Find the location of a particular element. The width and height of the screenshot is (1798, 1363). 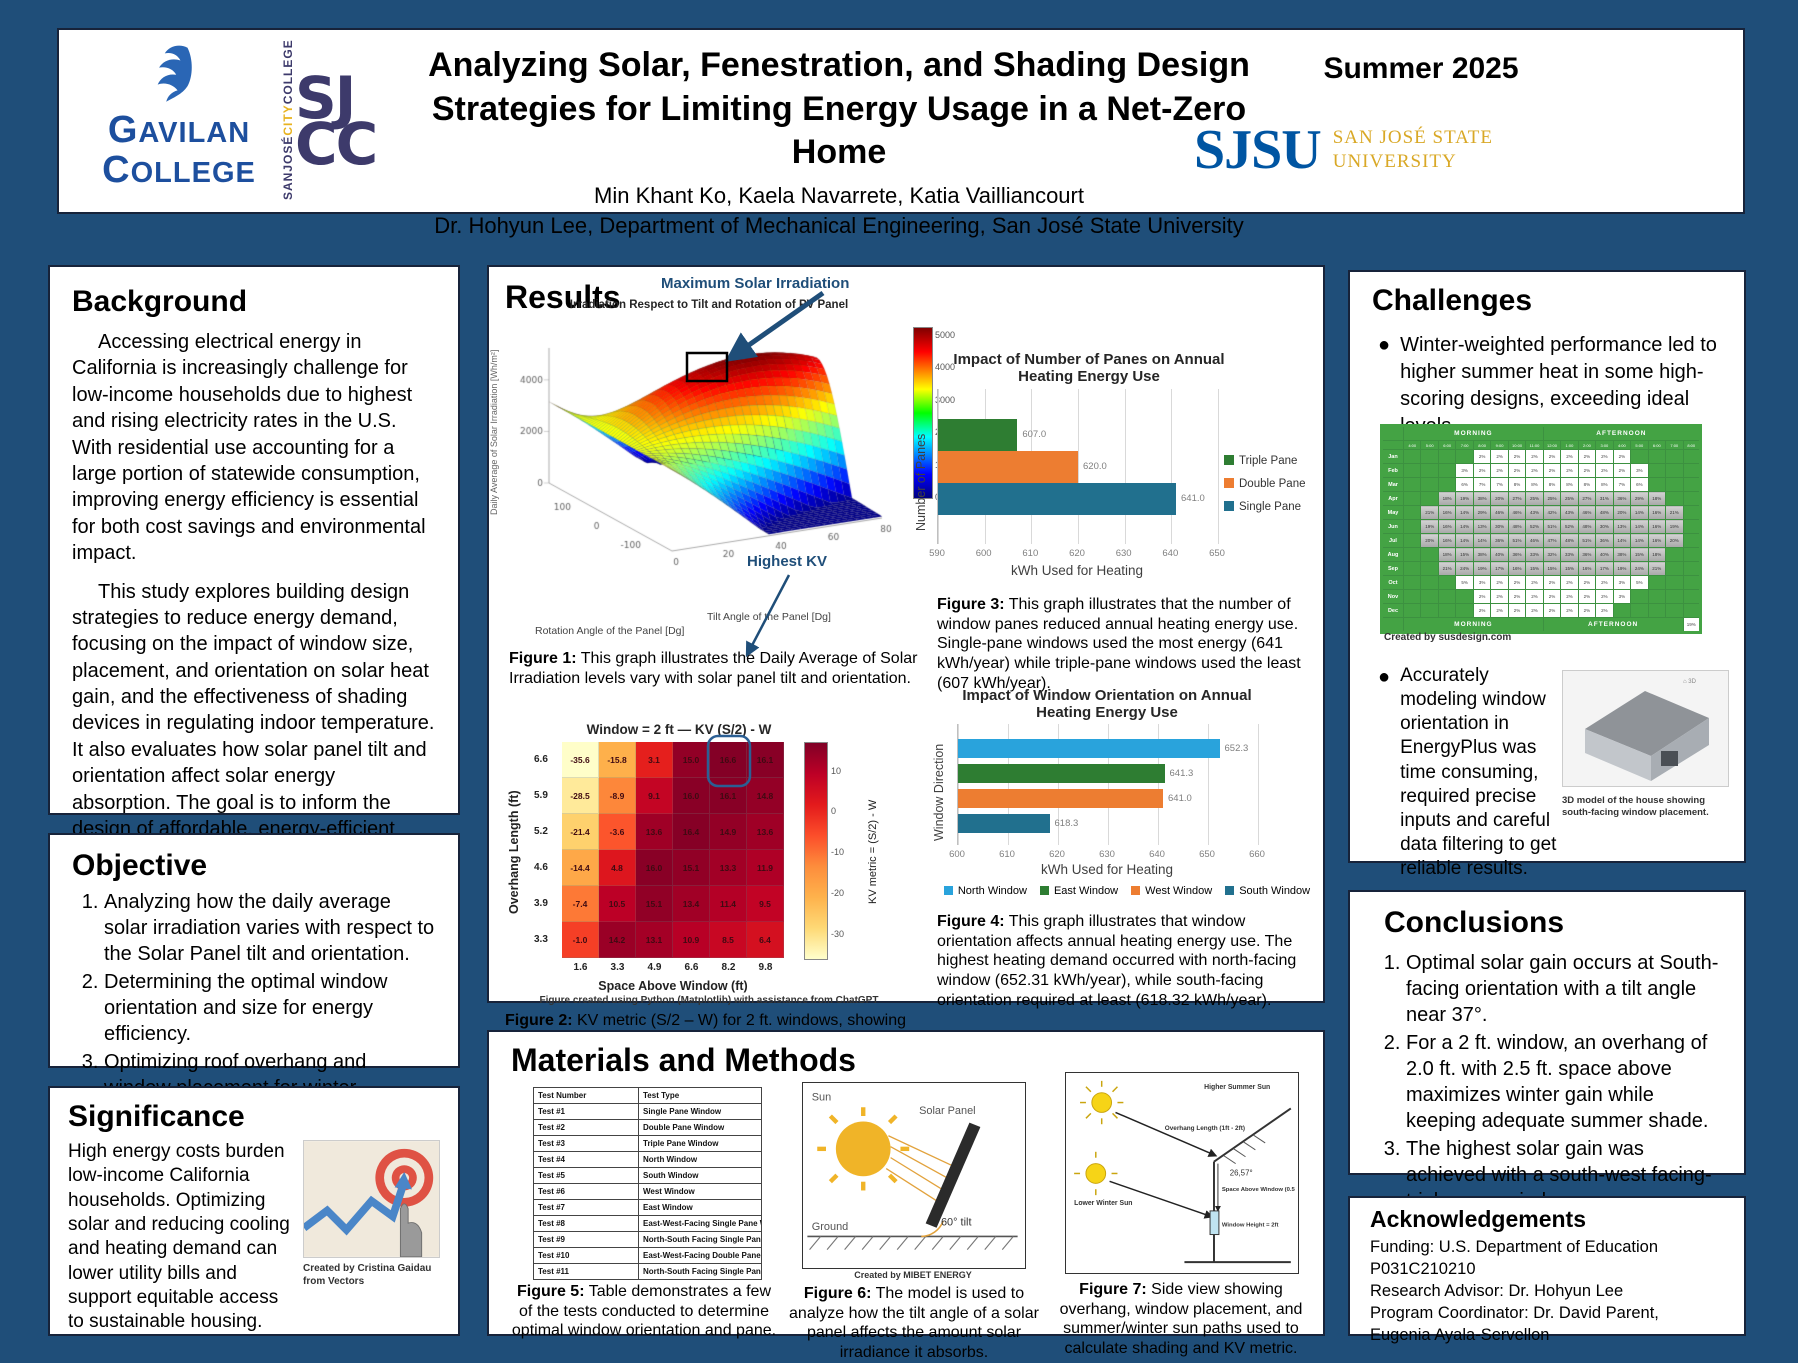

calendar-month-row: Dec 2% 2% 2% 2% 2% 2% 2% 2% is located at coordinates (1541, 610).